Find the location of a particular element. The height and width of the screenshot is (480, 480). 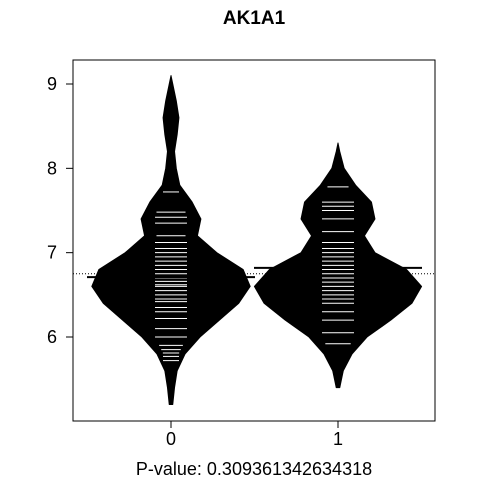

y-tick-label: 8 is located at coordinates (52, 168).